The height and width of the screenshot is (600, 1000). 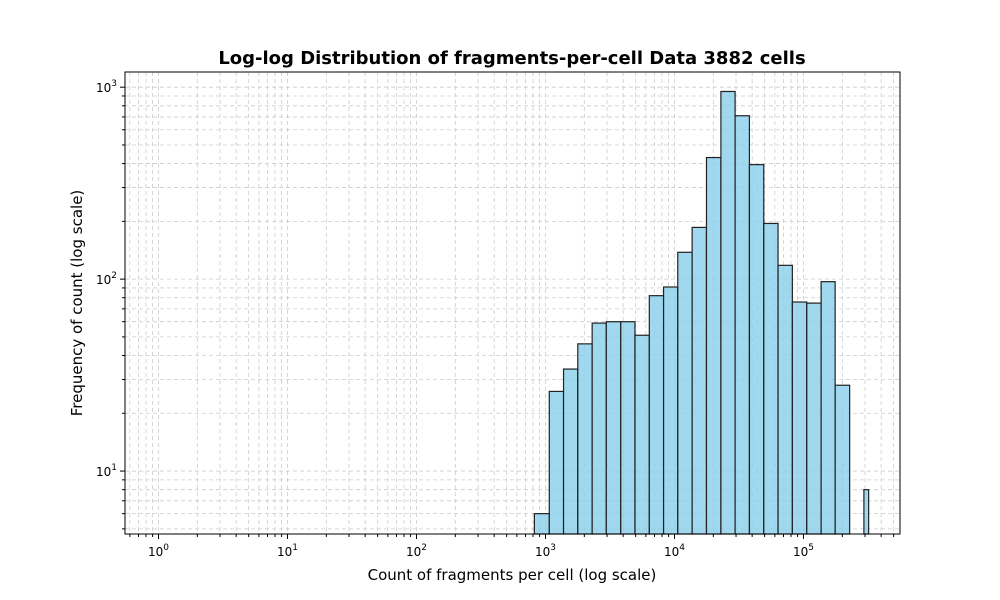 I want to click on y-tick-label: 10³, so click(x=106, y=87).